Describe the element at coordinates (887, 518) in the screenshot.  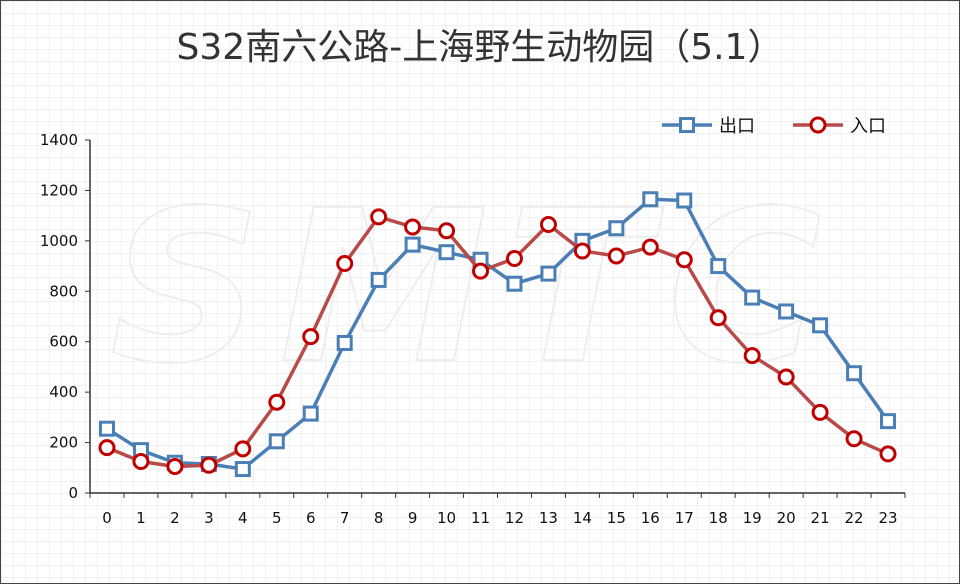
I see `x-tick-label: 23` at that location.